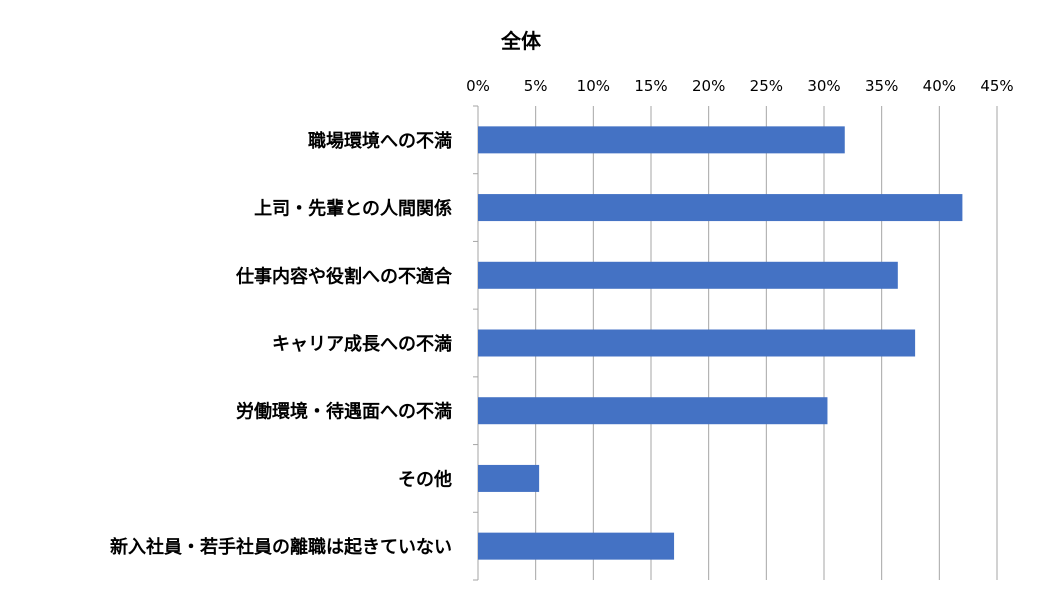 The height and width of the screenshot is (602, 1038). Describe the element at coordinates (521, 41) in the screenshot. I see `chart-title: 全体` at that location.